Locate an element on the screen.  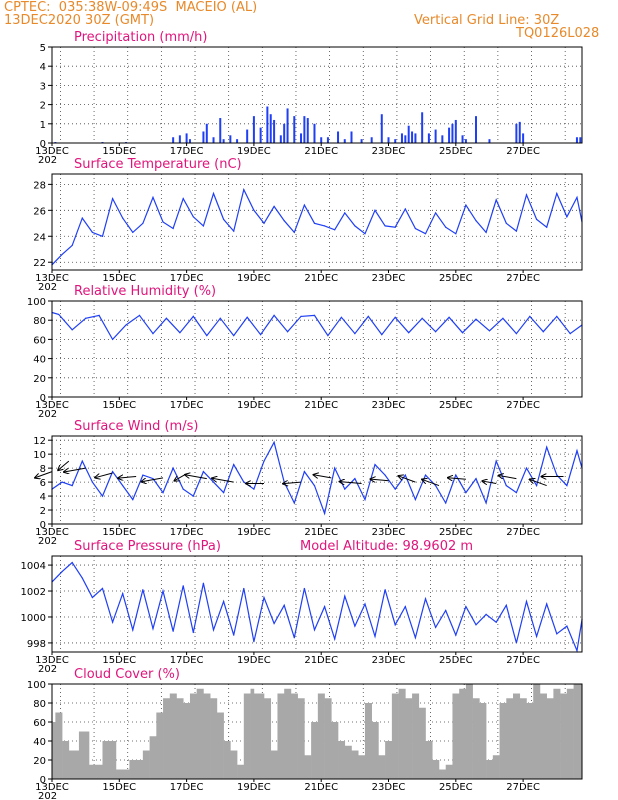
y-tick-label: 12 is located at coordinates (39, 441).